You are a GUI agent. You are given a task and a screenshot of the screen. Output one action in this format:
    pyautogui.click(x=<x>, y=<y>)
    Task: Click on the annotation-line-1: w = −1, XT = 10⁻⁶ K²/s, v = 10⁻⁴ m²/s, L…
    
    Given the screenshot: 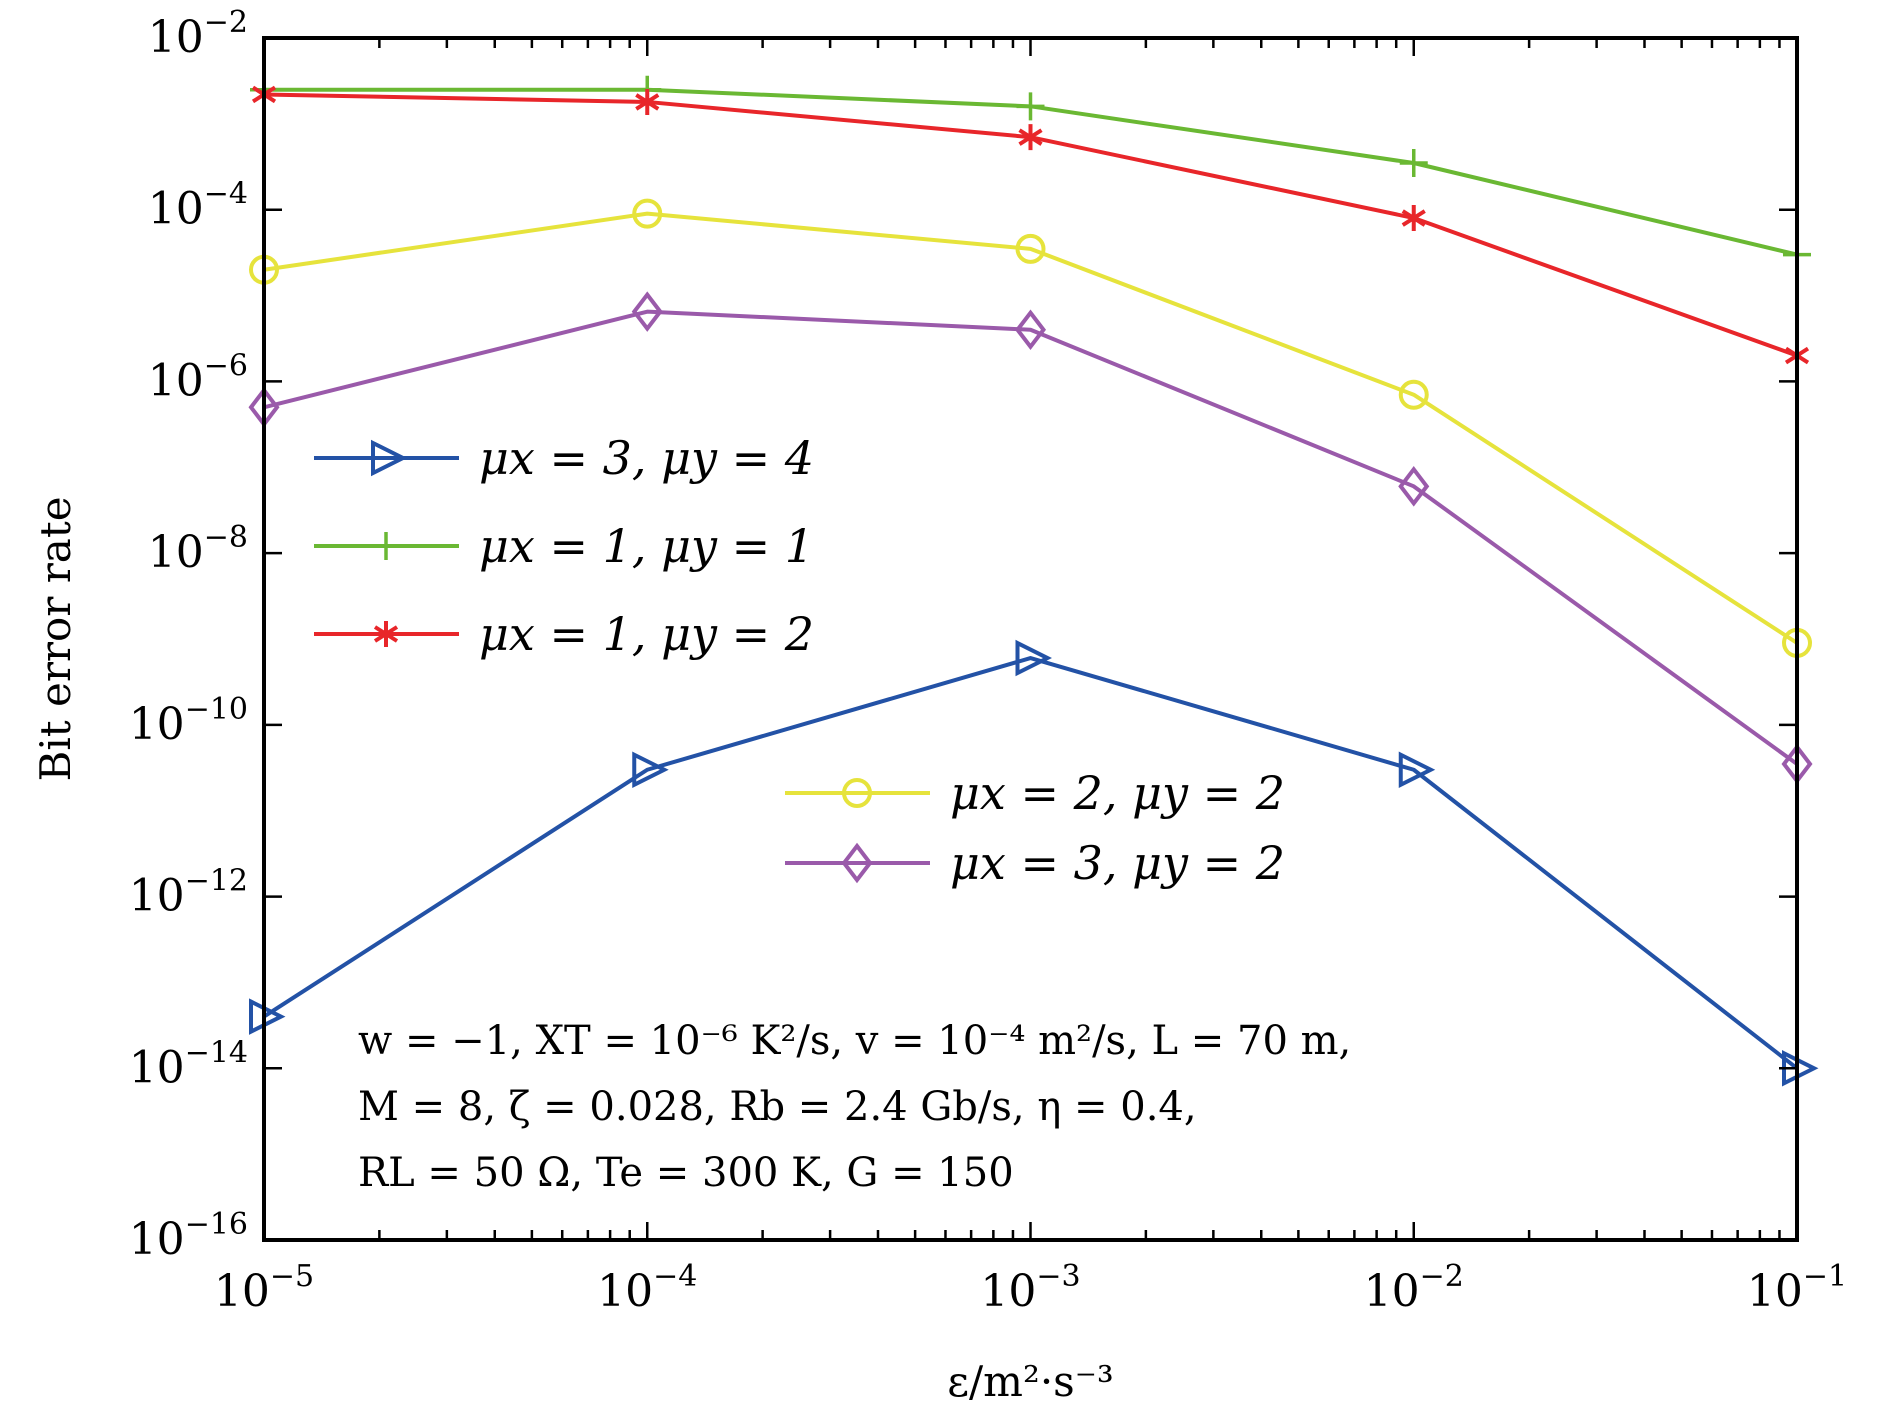 What is the action you would take?
    pyautogui.click(x=854, y=1041)
    